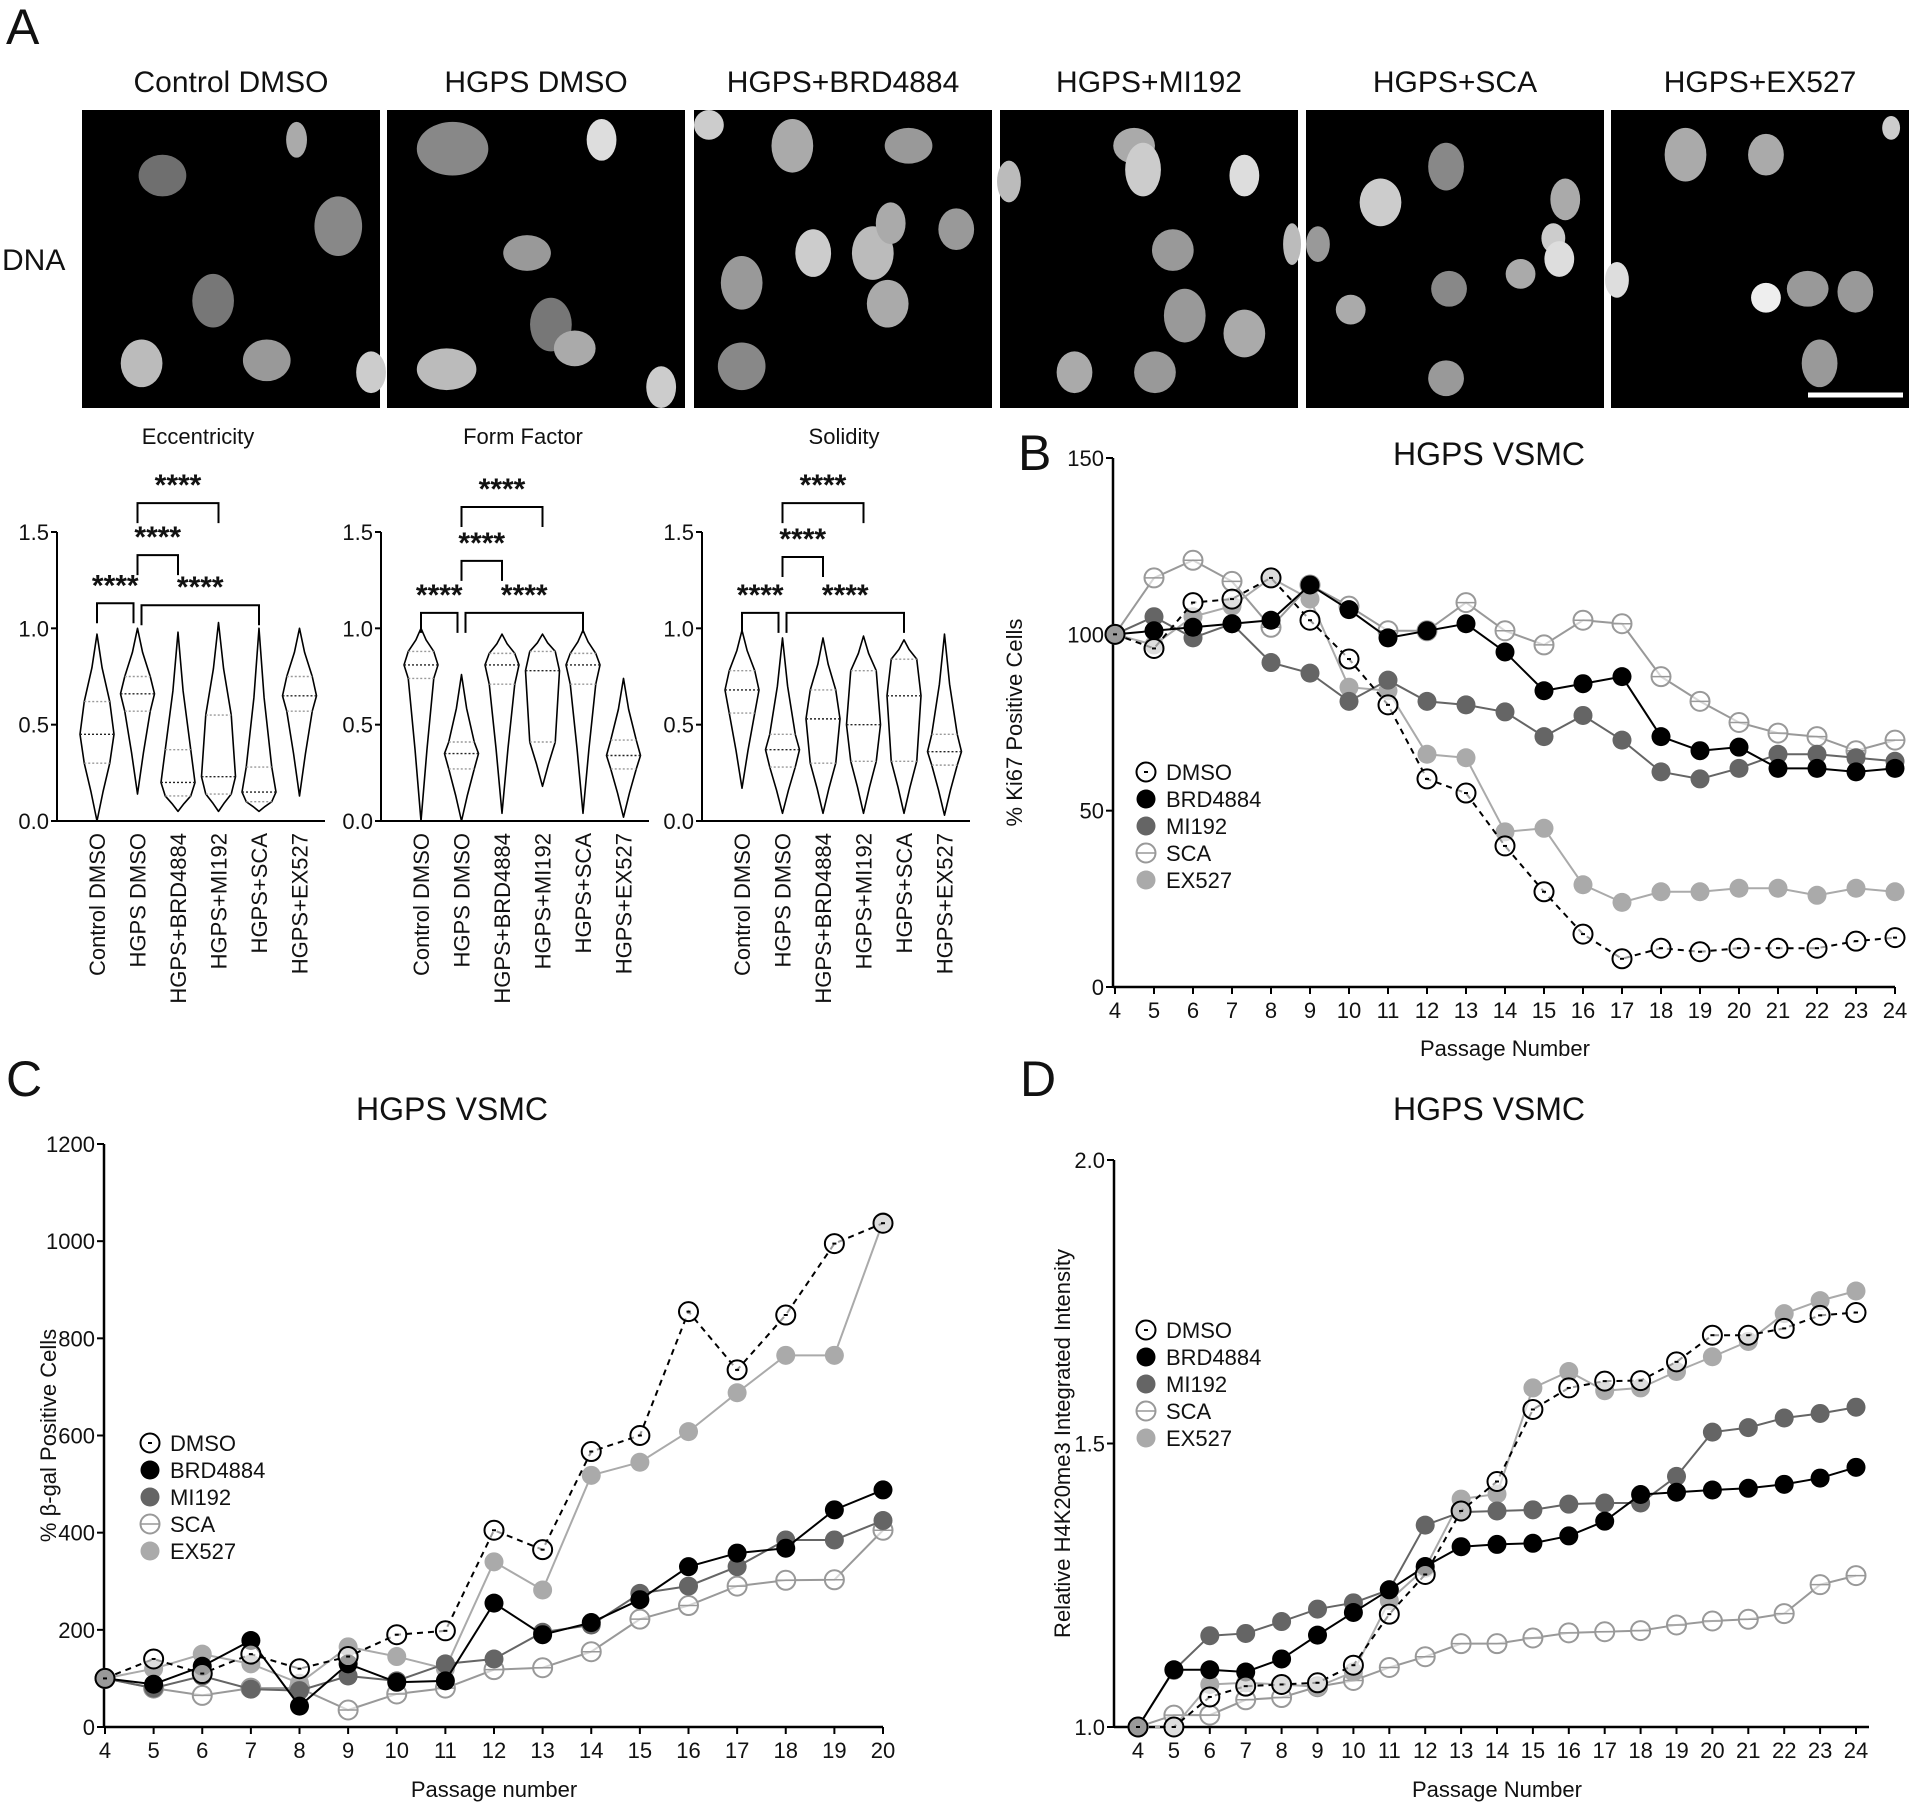 The height and width of the screenshot is (1807, 1915). I want to click on x-tick-label: 12, so click(1425, 1750).